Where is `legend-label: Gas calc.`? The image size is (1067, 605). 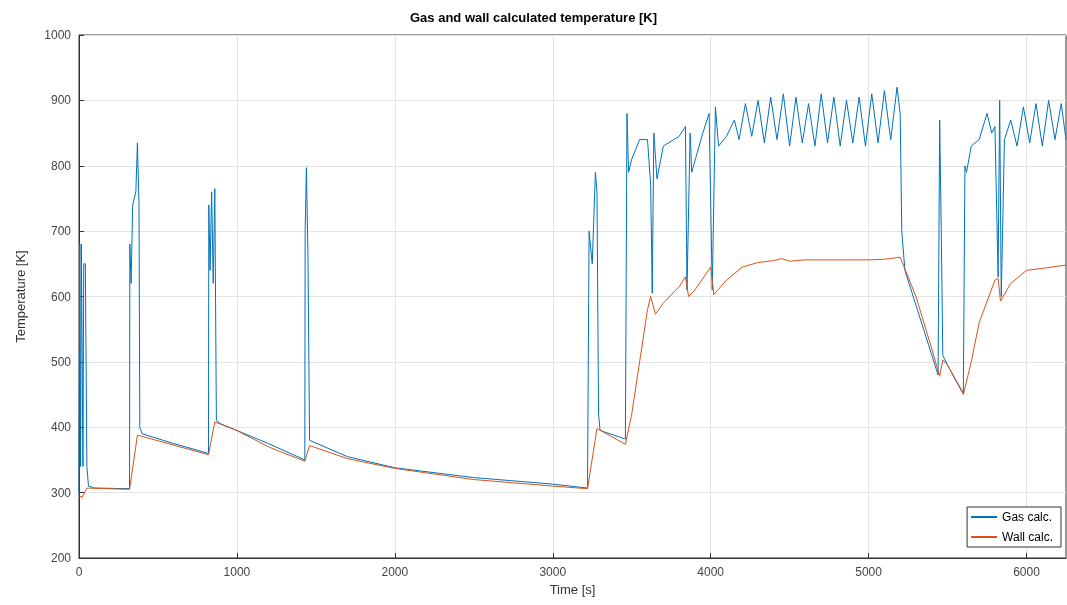
legend-label: Gas calc. is located at coordinates (1027, 517).